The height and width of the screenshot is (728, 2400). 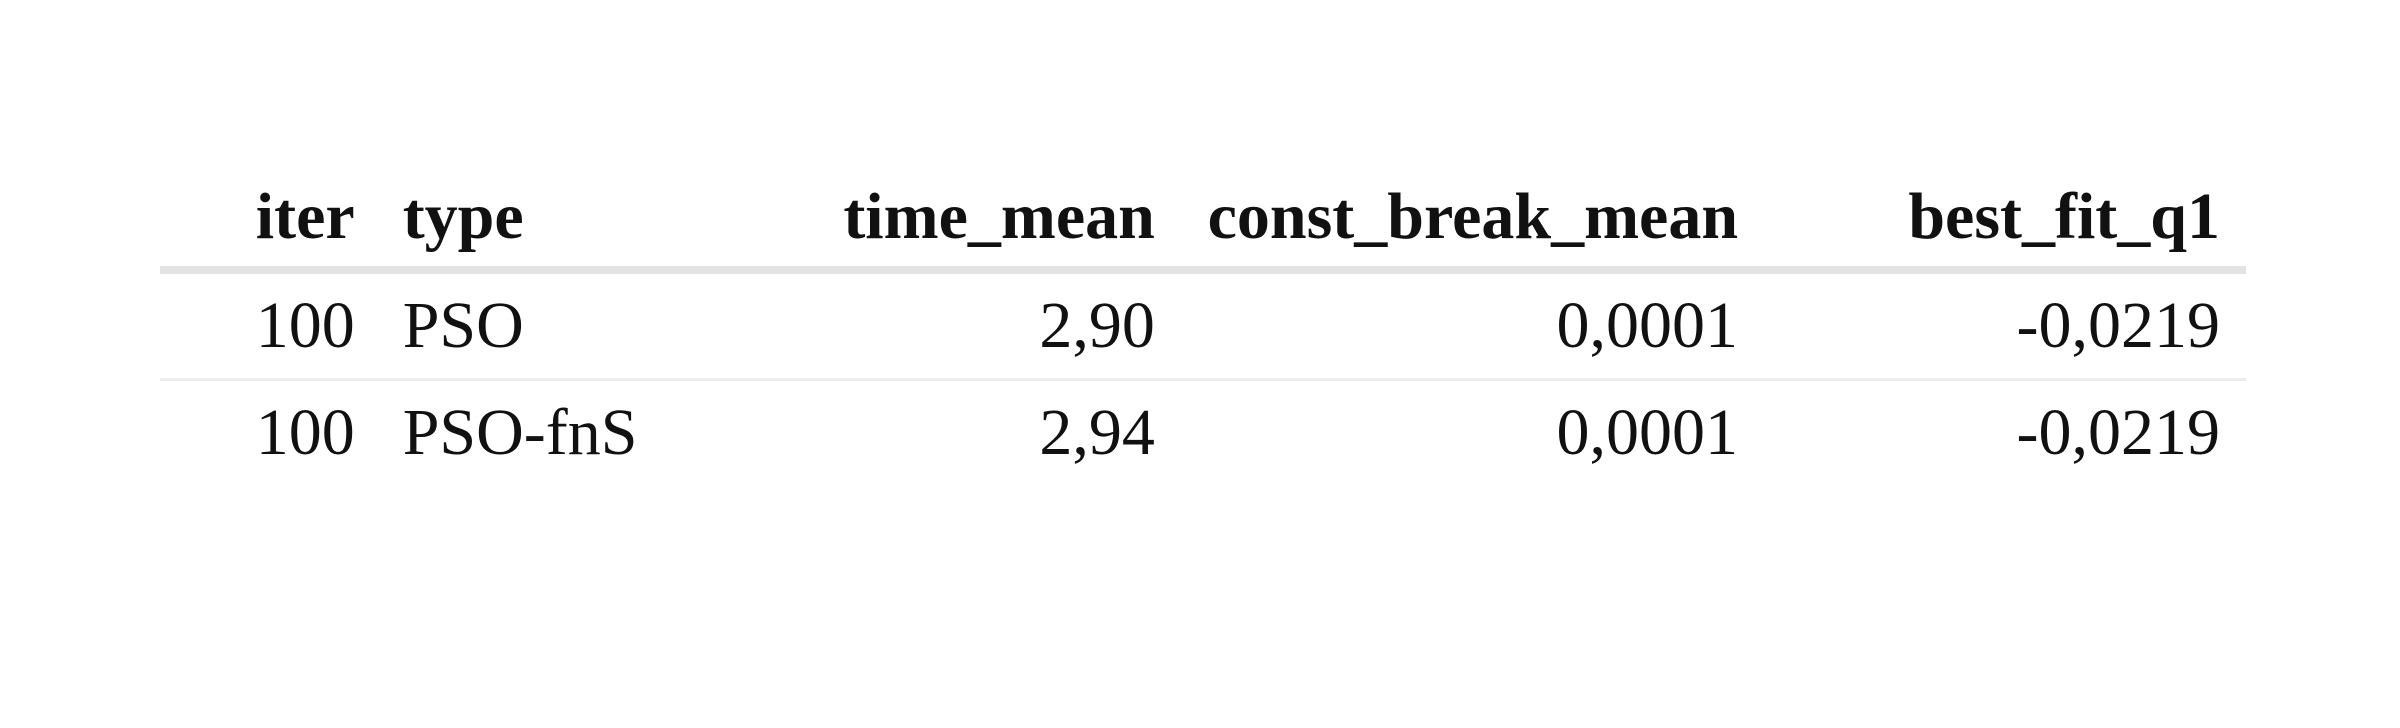 I want to click on cell-type: PSO-fnS, so click(x=520, y=432).